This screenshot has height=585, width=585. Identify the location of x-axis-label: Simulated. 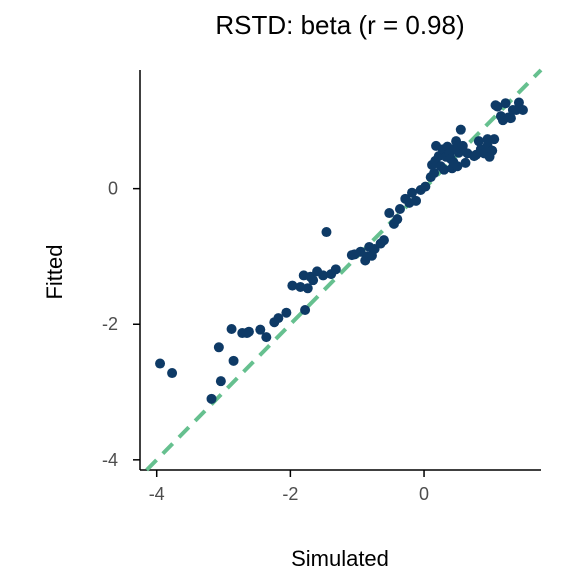
(340, 558).